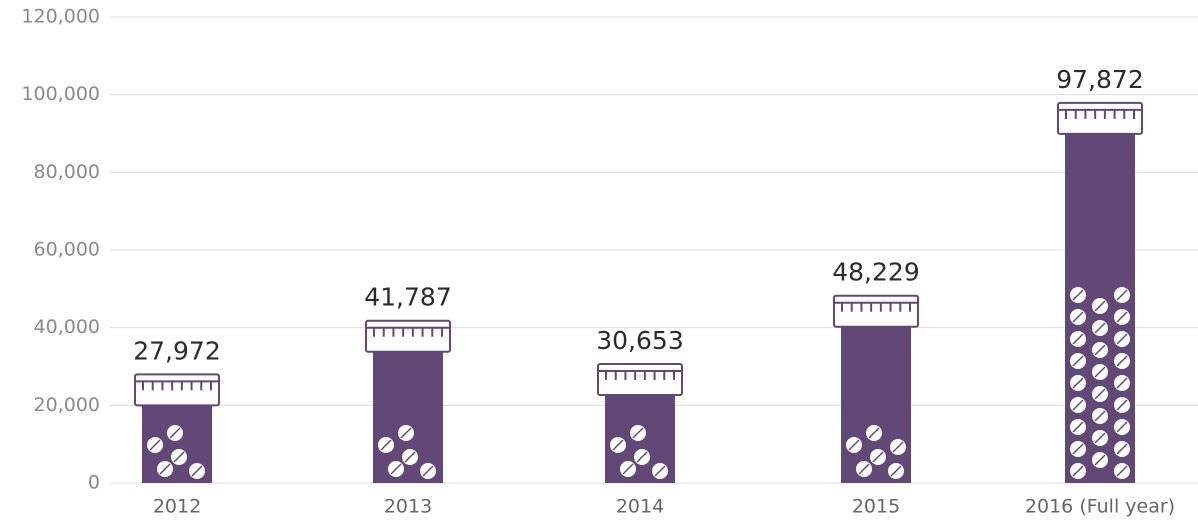  I want to click on x-tick-label: 2014, so click(640, 507).